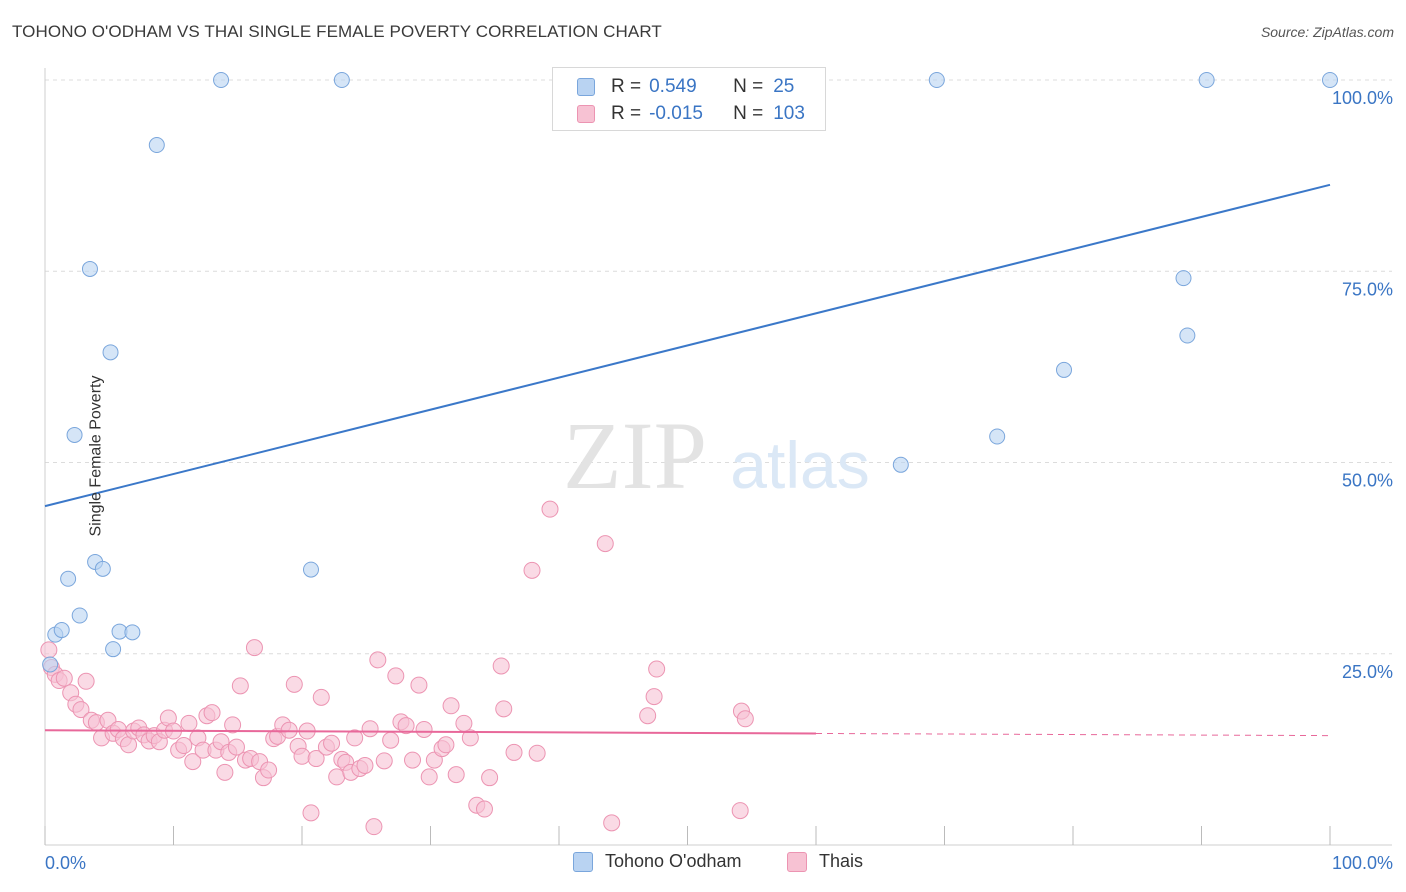  I want to click on legend-item-thais: Thais, so click(825, 861).